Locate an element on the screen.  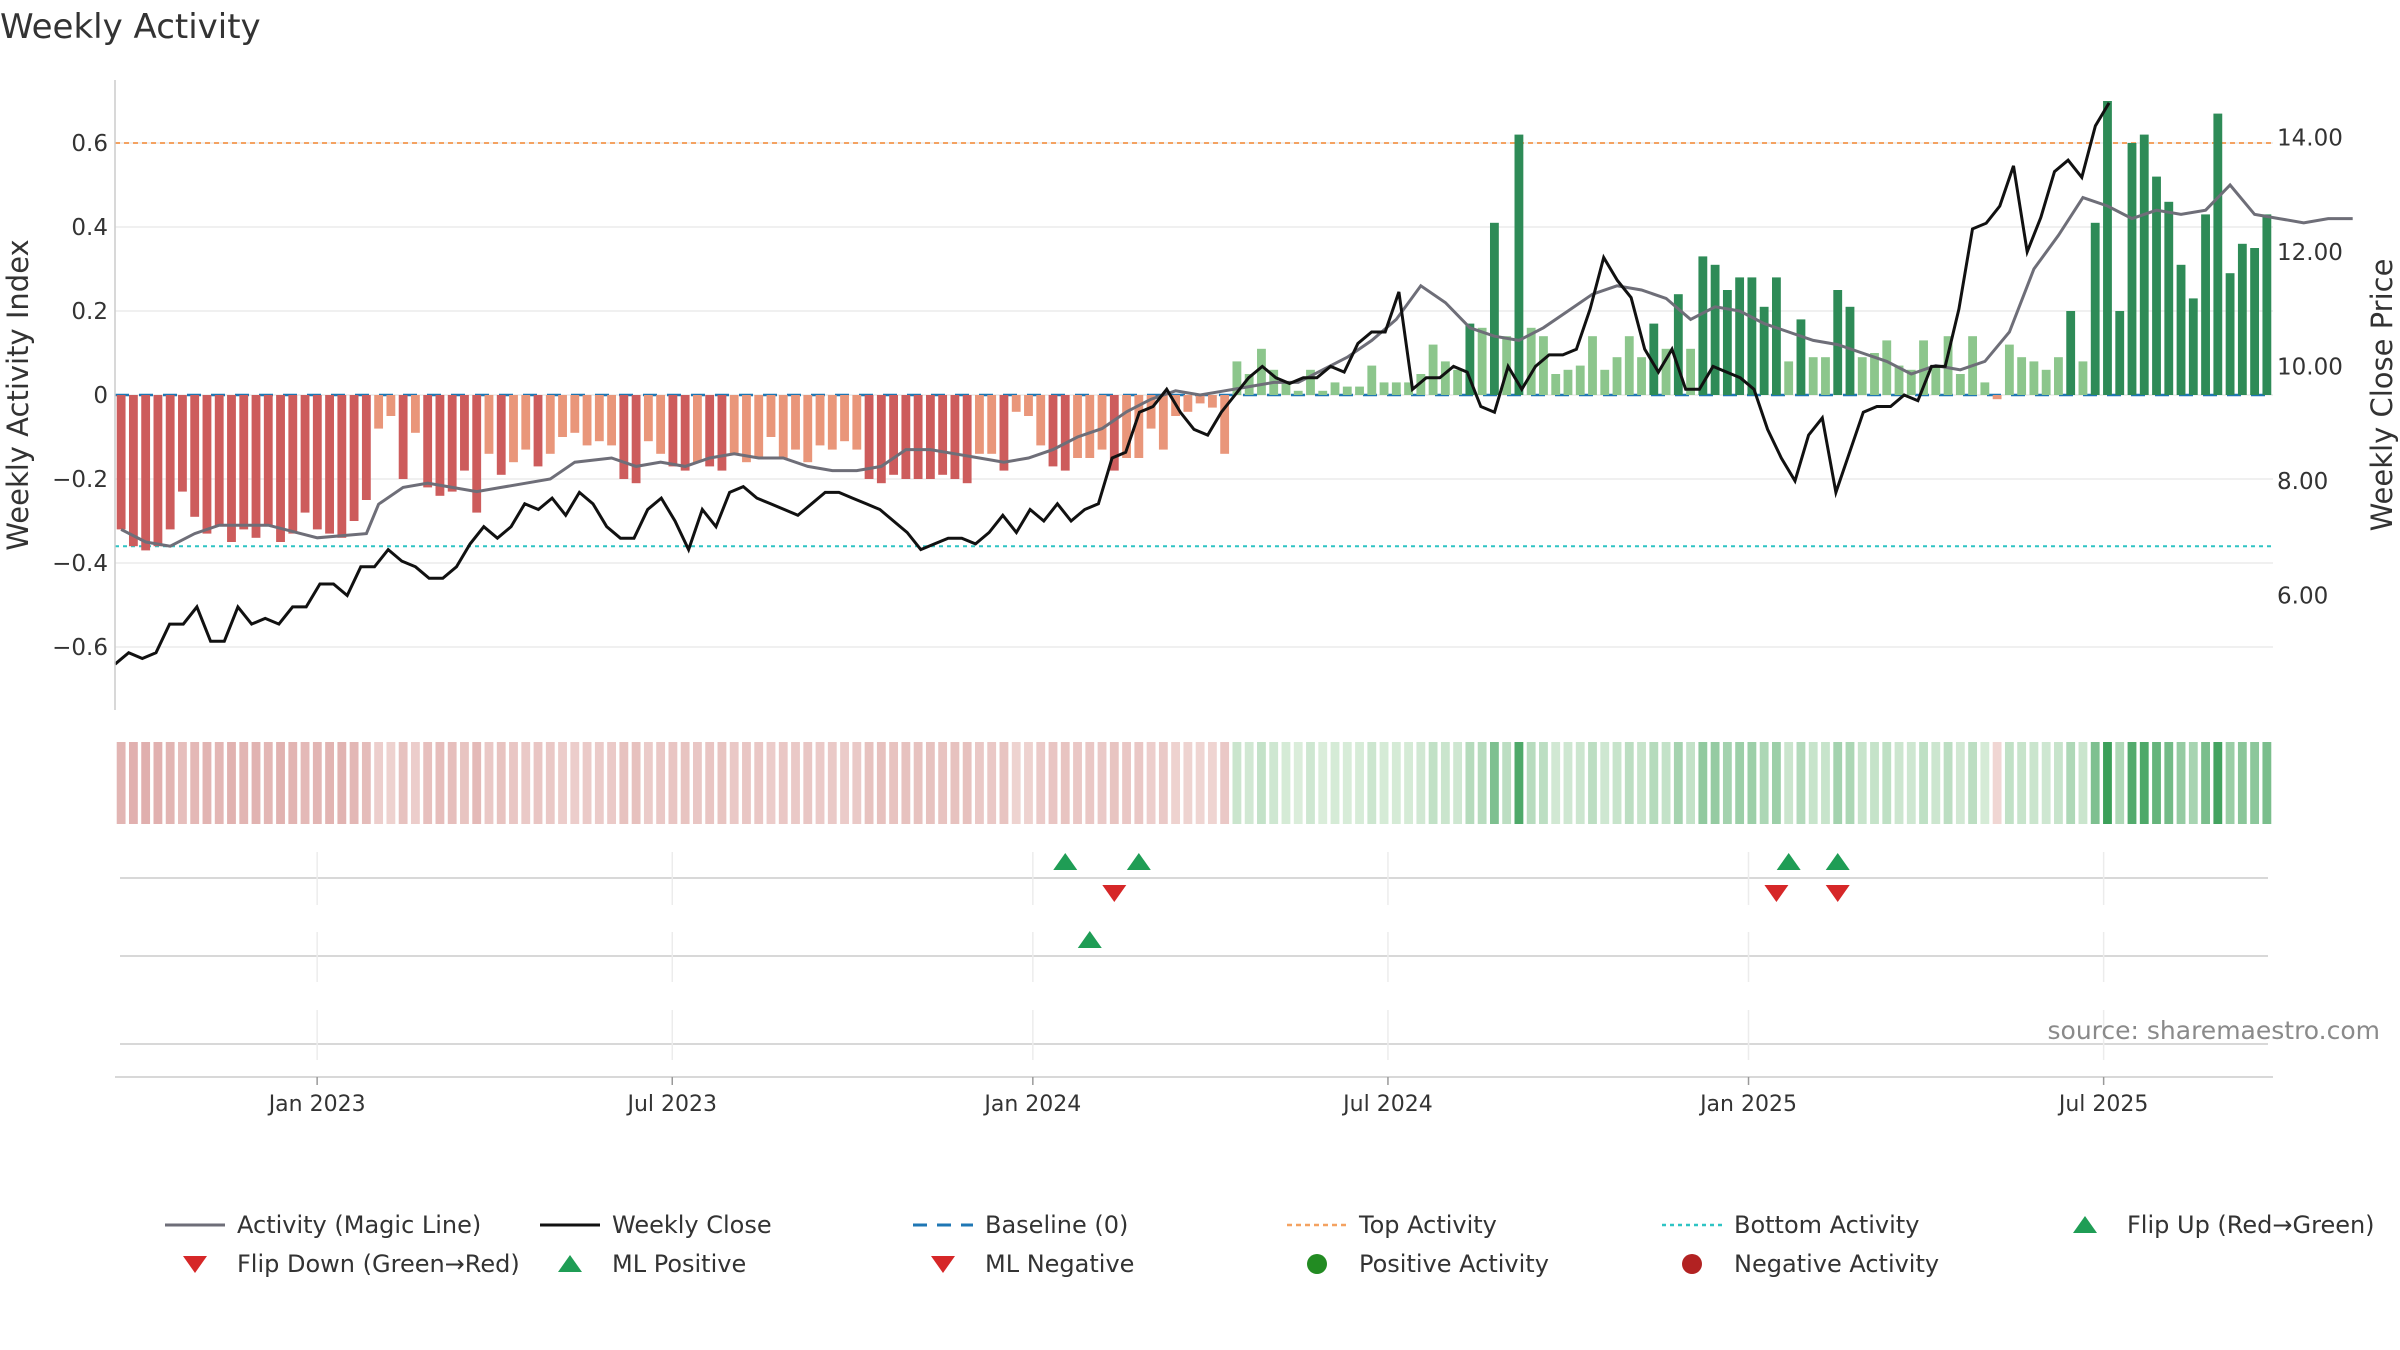
x-tick-label: Jul 2023 is located at coordinates (671, 1104).